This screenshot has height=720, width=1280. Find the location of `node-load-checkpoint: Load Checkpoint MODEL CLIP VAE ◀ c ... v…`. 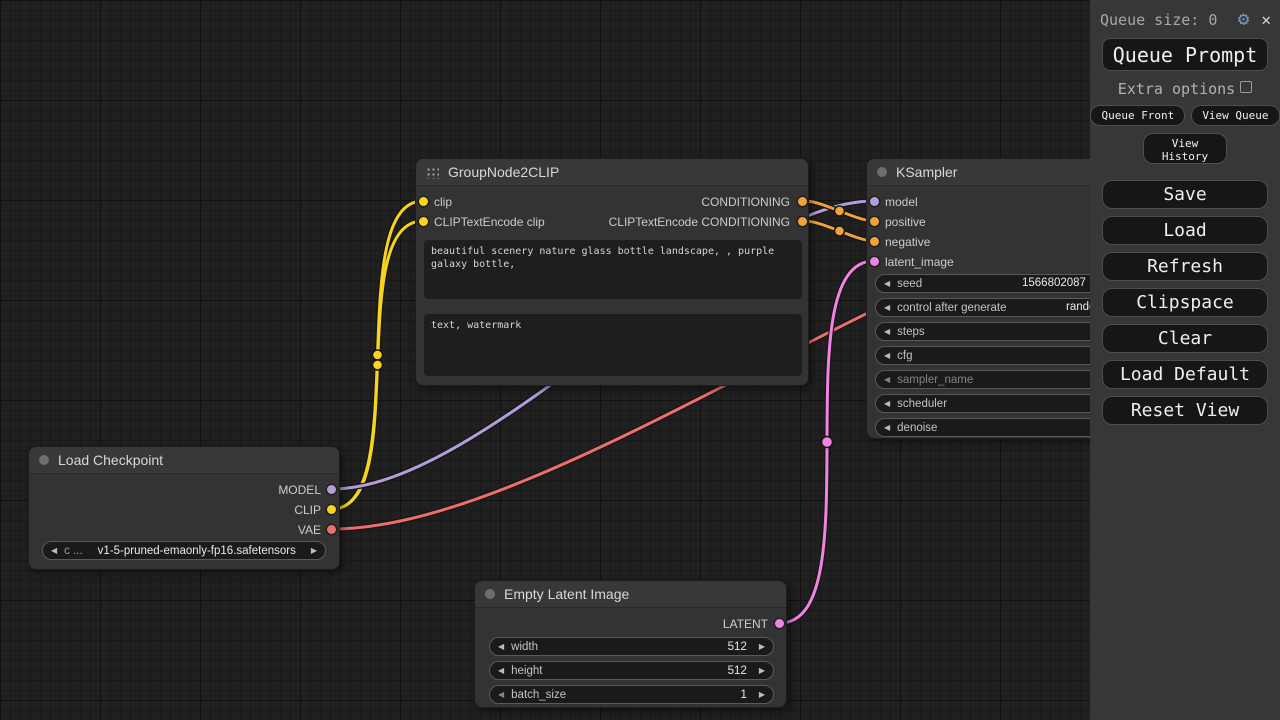

node-load-checkpoint: Load Checkpoint MODEL CLIP VAE ◀ c ... v… is located at coordinates (184, 508).